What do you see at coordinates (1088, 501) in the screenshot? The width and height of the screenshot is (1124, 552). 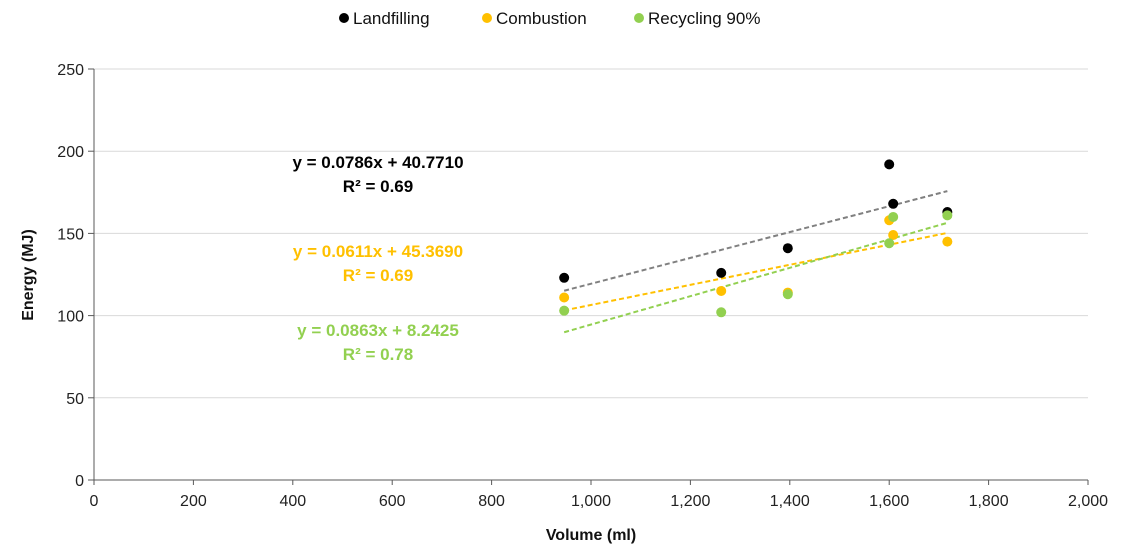 I see `x-tick-label: 2,000` at bounding box center [1088, 501].